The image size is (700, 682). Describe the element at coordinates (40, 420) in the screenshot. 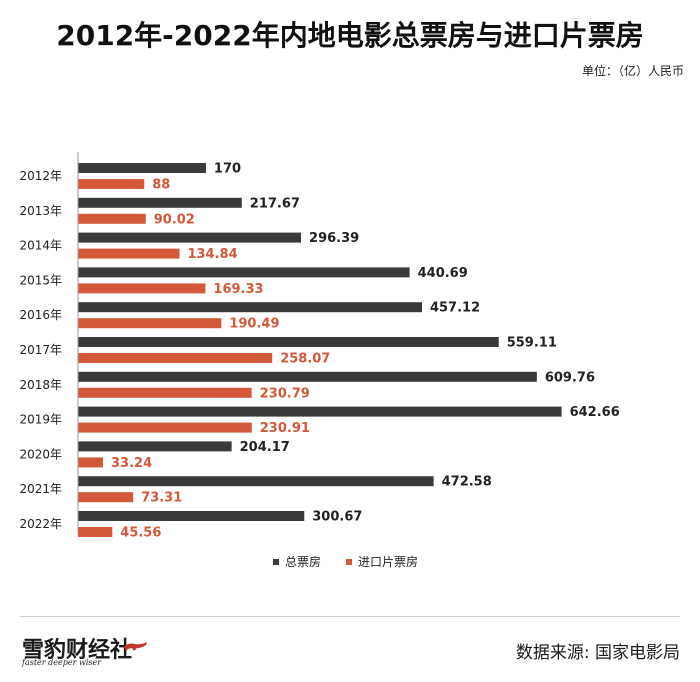

I see `category-label: 2019年` at that location.